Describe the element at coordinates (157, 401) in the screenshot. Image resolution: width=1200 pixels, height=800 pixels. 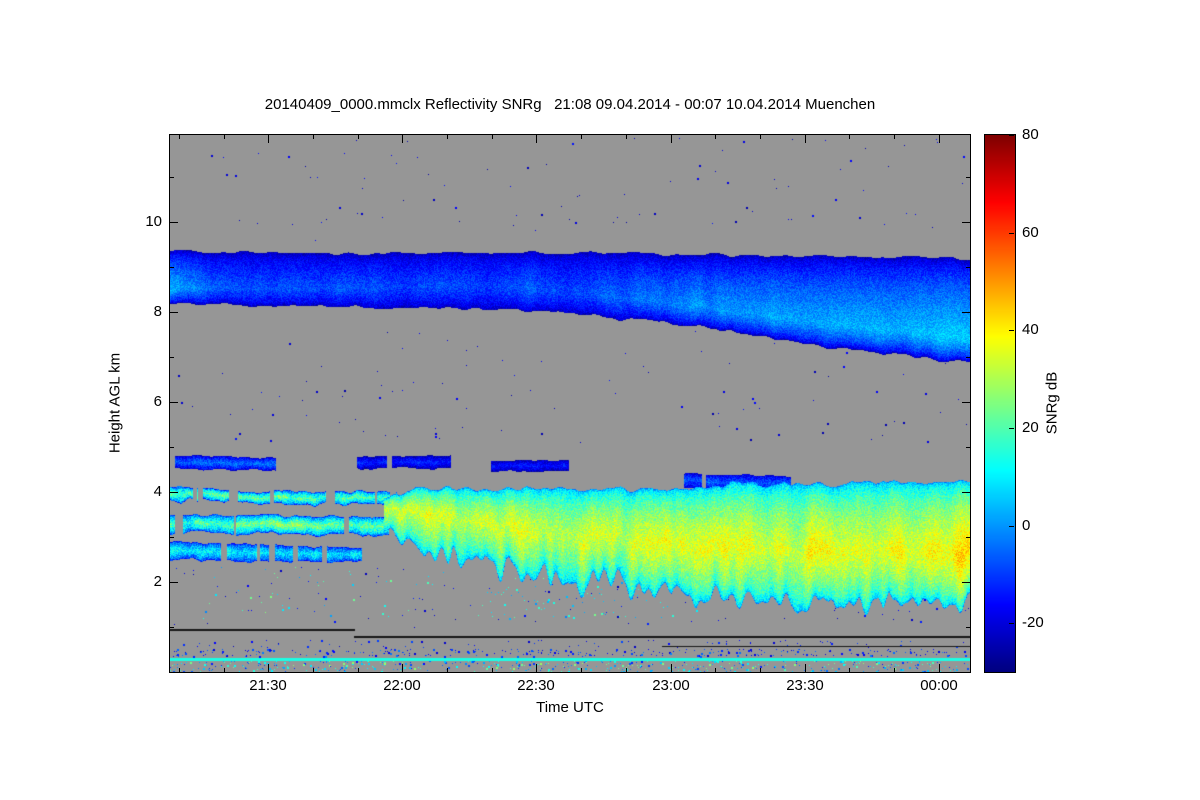
I see `y-tick-label: 6` at that location.